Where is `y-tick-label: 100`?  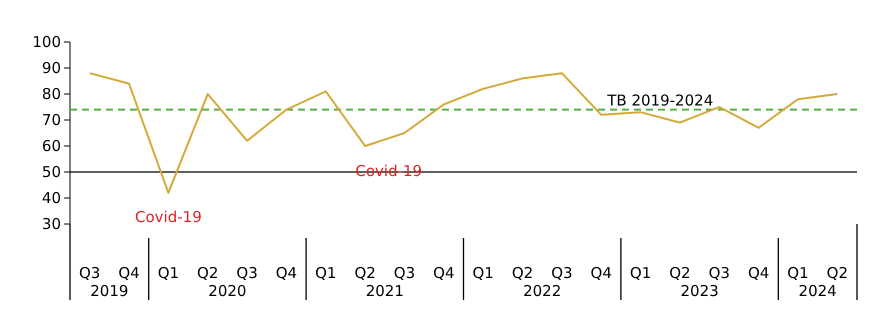 y-tick-label: 100 is located at coordinates (46, 41).